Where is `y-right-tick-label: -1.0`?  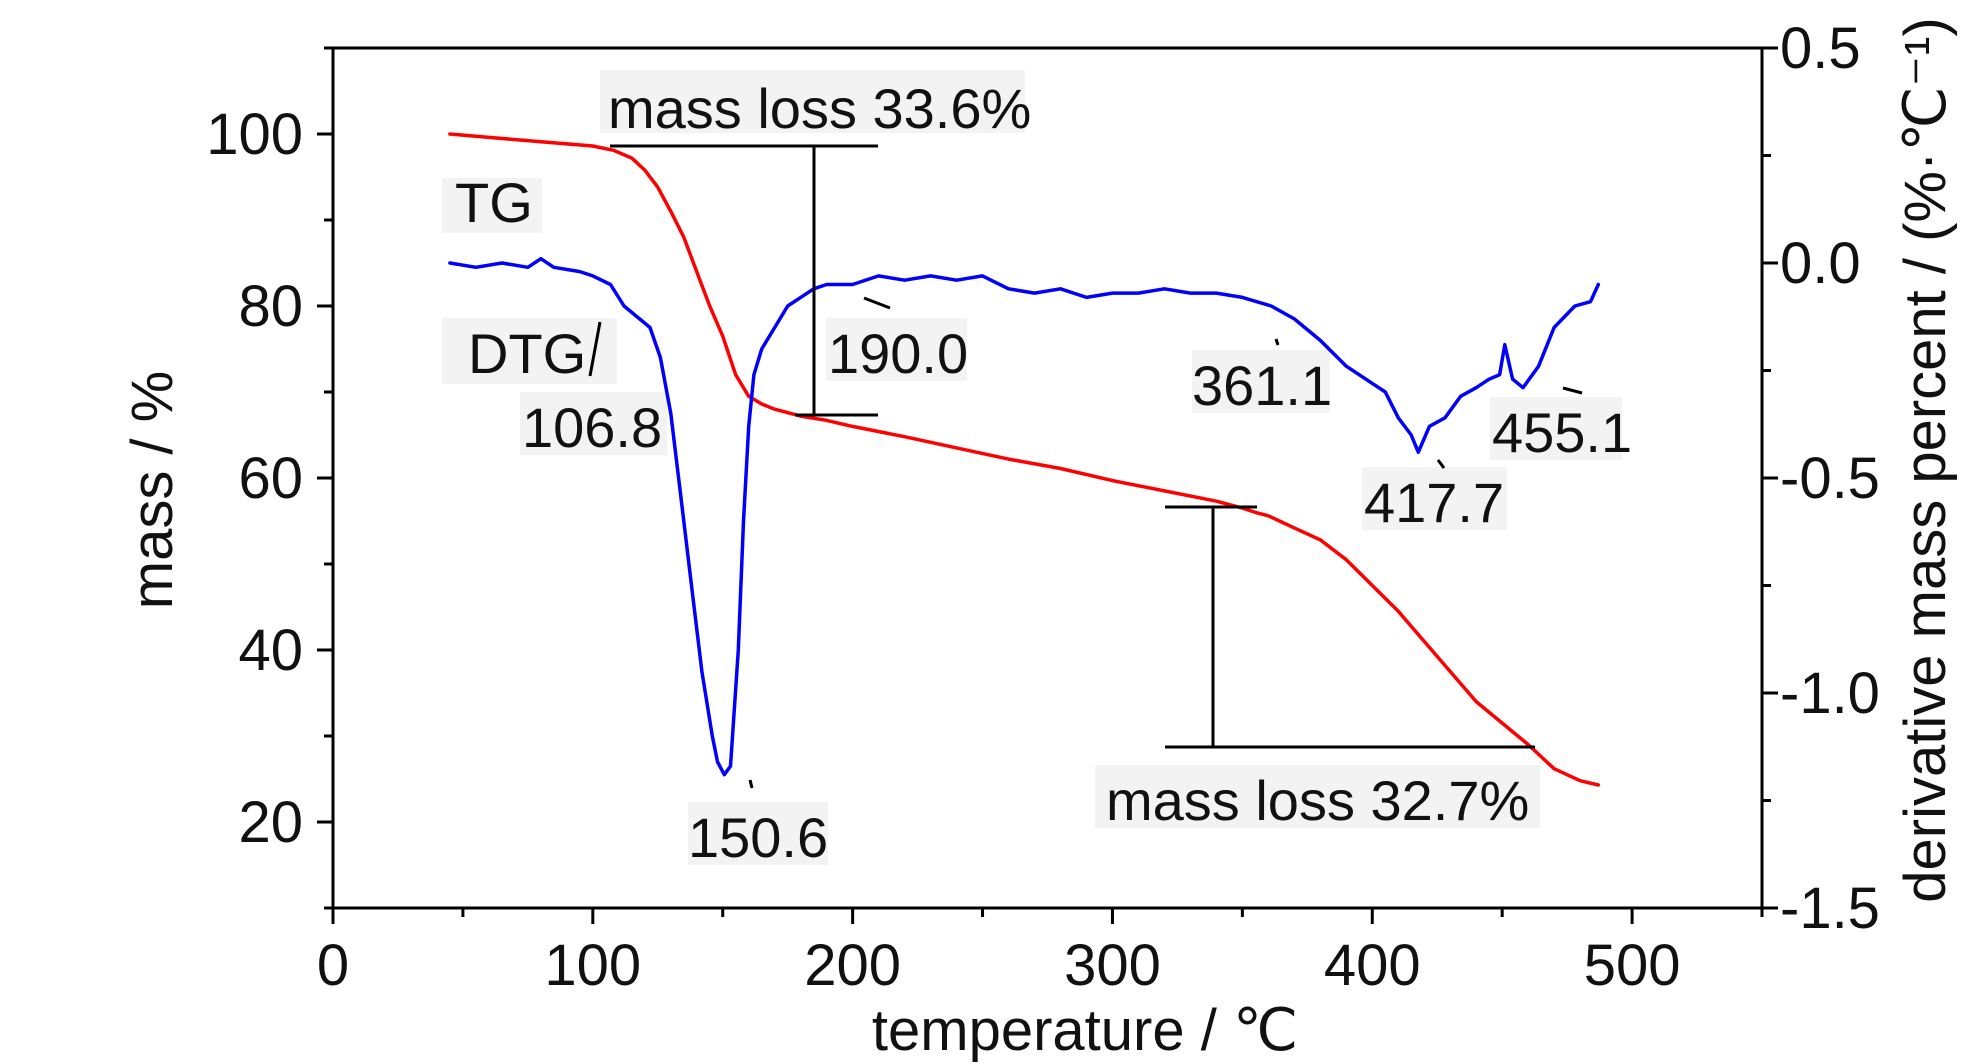 y-right-tick-label: -1.0 is located at coordinates (1830, 693).